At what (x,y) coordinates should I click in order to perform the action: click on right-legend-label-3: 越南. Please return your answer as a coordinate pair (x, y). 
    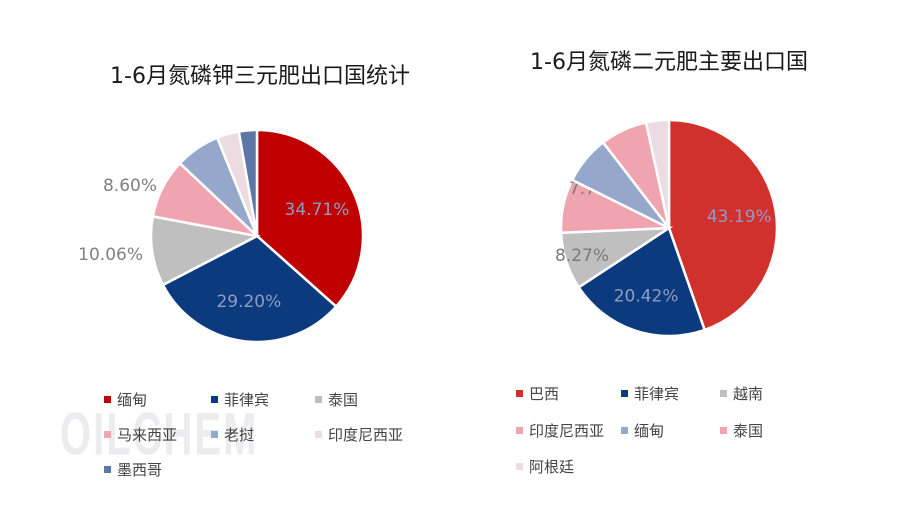
    Looking at the image, I should click on (748, 394).